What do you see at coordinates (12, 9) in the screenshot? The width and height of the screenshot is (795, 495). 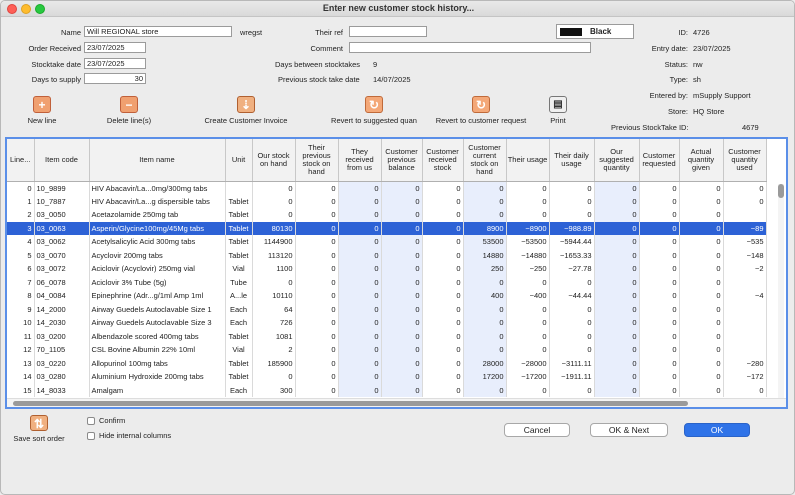 I see `close-window-button` at bounding box center [12, 9].